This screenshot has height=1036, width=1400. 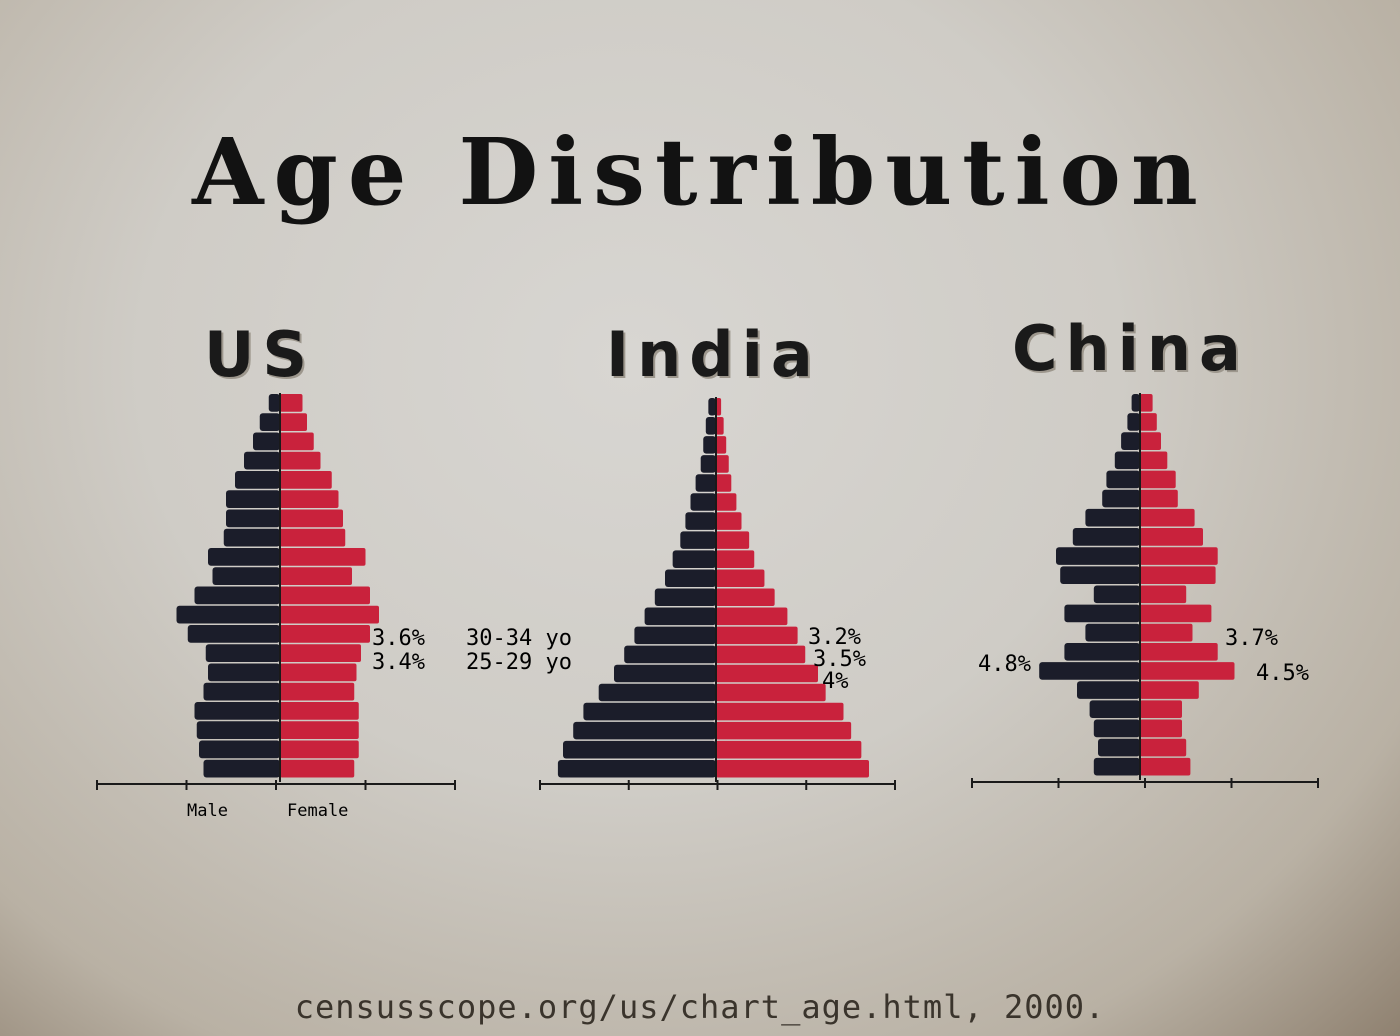 I want to click on china-chart-title: China, so click(x=1130, y=348).